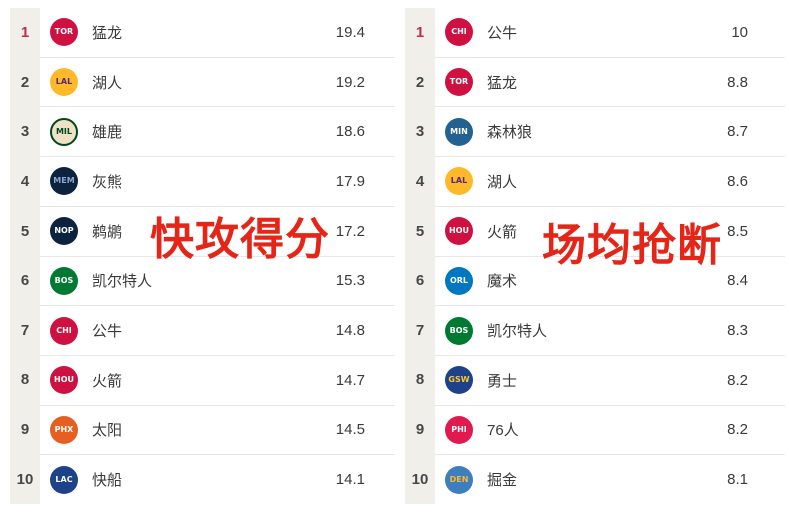 Image resolution: width=789 pixels, height=512 pixels. I want to click on team-logo-icon: ORL, so click(459, 280).